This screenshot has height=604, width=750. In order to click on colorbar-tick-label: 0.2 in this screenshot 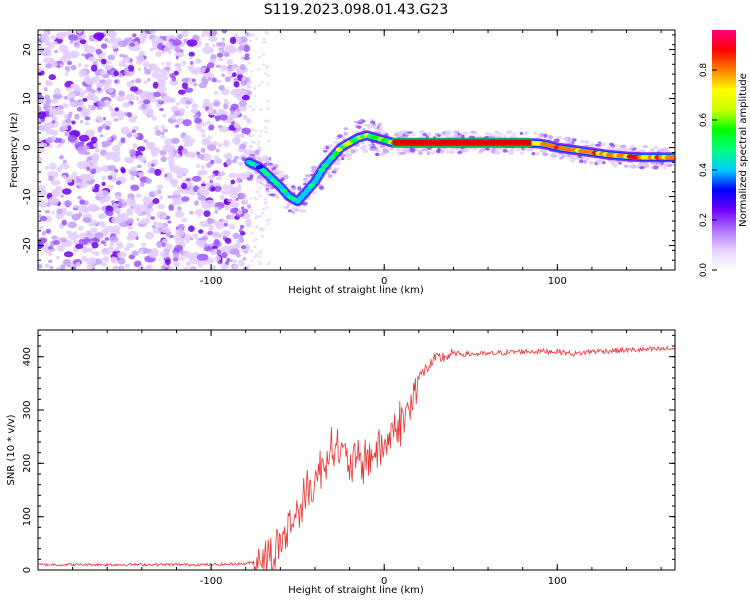, I will do `click(704, 220)`.